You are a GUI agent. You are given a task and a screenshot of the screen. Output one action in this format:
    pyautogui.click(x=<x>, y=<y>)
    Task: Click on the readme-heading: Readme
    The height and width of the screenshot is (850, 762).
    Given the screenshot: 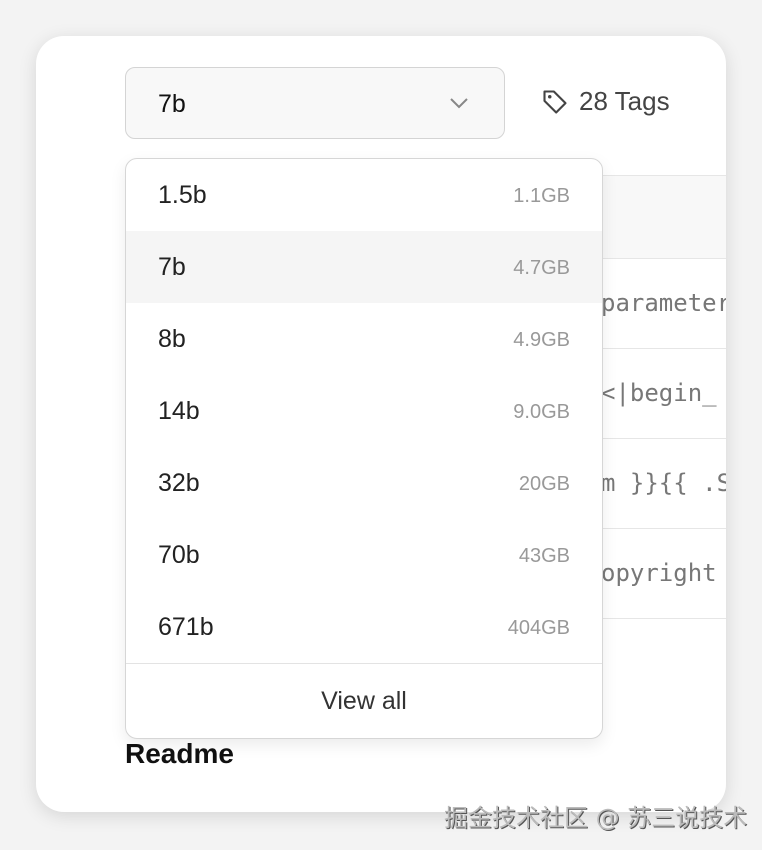 What is the action you would take?
    pyautogui.click(x=179, y=753)
    